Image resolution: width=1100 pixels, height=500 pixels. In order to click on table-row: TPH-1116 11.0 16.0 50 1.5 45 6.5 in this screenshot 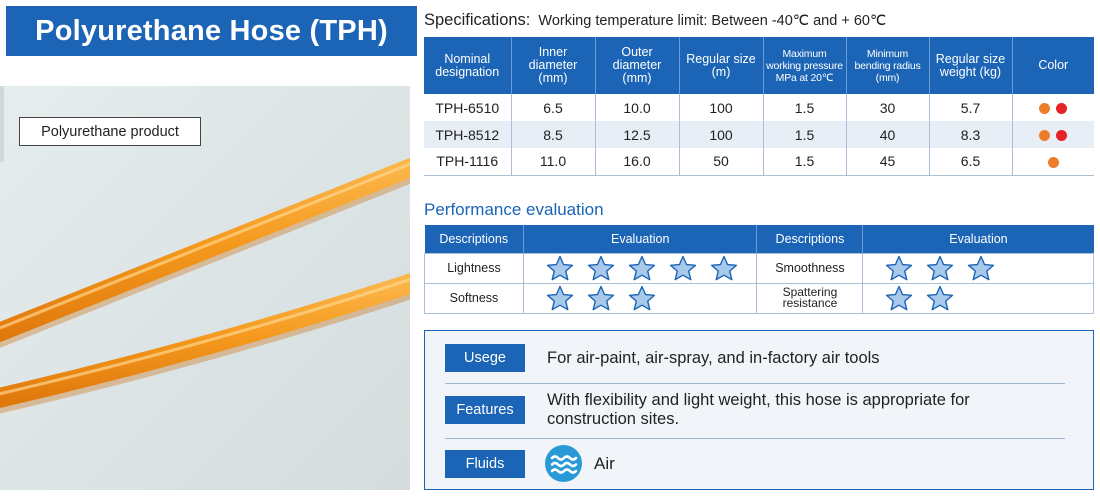, I will do `click(759, 162)`.